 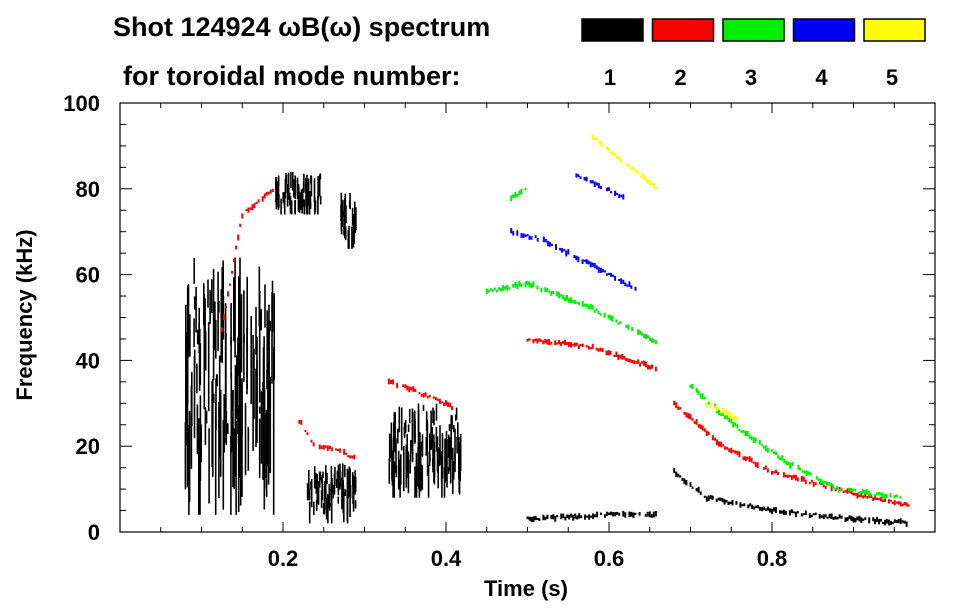 What do you see at coordinates (610, 77) in the screenshot?
I see `legend-label-mode-1: 1` at bounding box center [610, 77].